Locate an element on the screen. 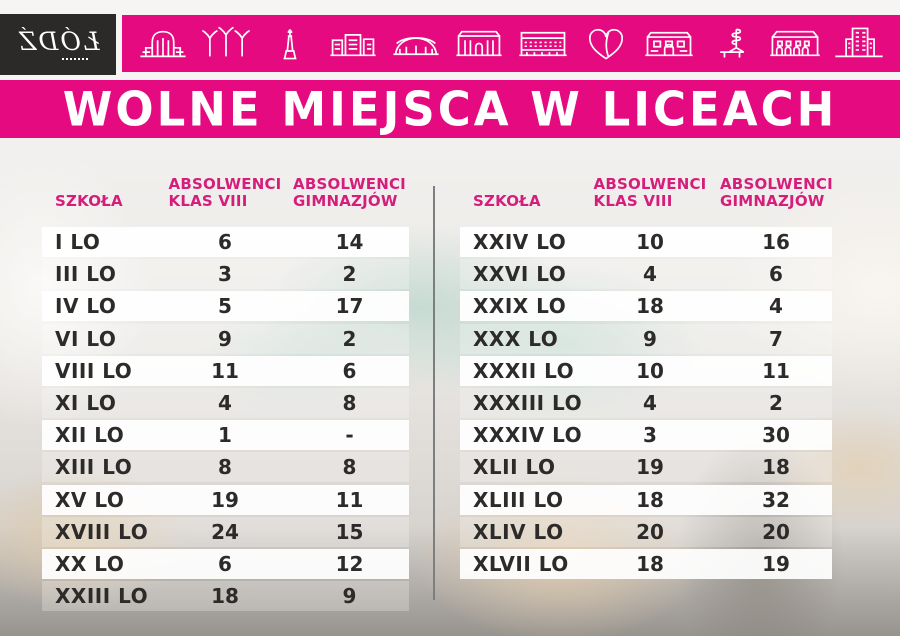 Image resolution: width=900 pixels, height=636 pixels. school-name: XXX LO is located at coordinates (516, 338).